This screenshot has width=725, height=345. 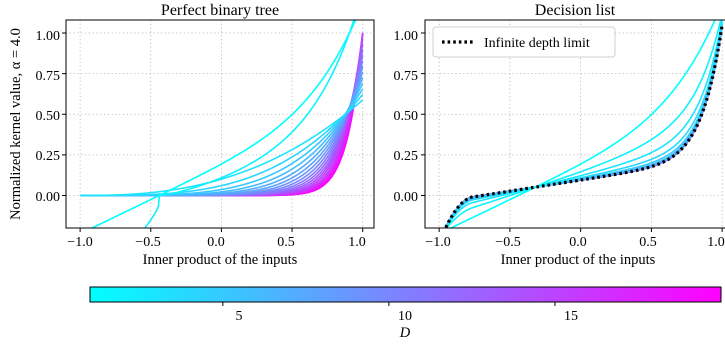 I want to click on colorbar-tick-label: 5, so click(x=239, y=316).